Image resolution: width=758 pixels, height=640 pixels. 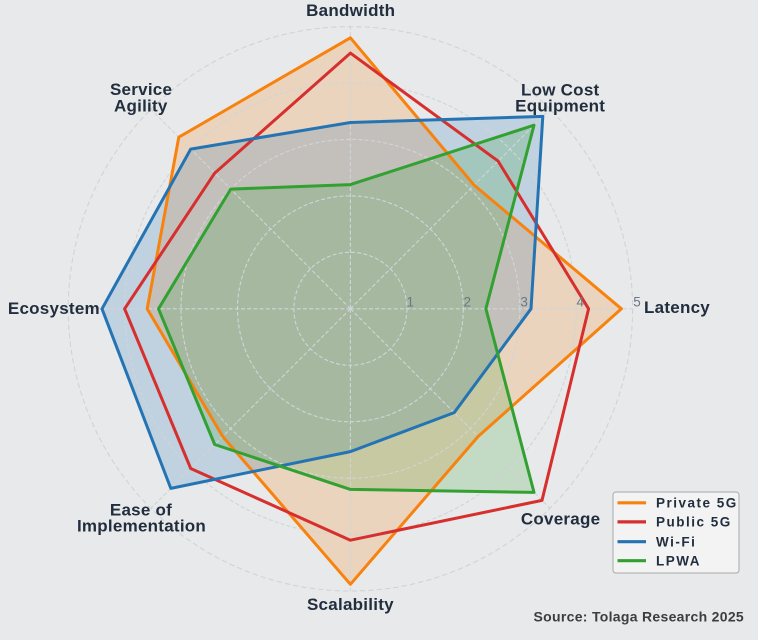 I want to click on svg-text: 5, so click(x=637, y=302).